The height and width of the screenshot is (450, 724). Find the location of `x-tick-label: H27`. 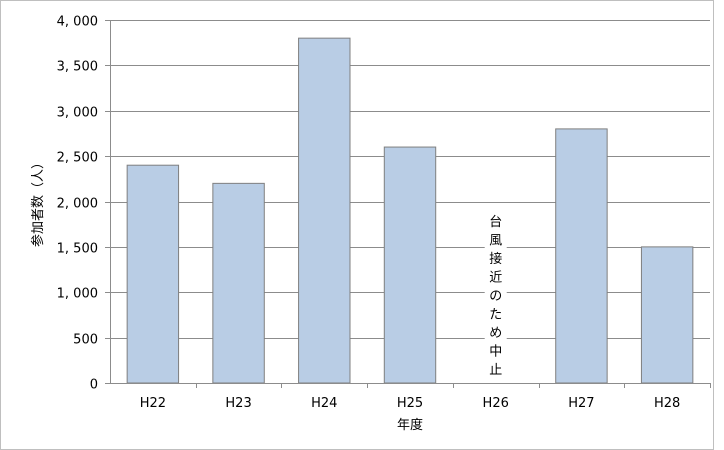

x-tick-label: H27 is located at coordinates (581, 403).